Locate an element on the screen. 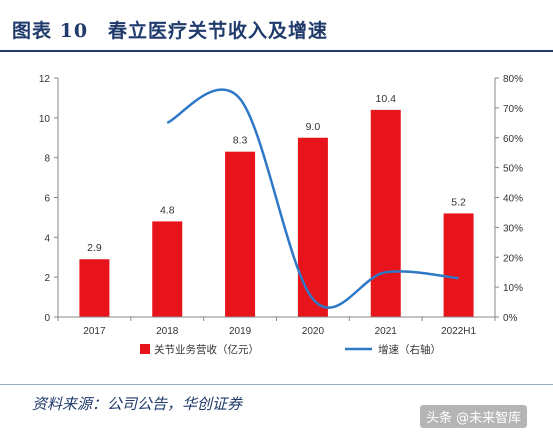 This screenshot has width=553, height=439. y-left-tick-label: 12 is located at coordinates (45, 79).